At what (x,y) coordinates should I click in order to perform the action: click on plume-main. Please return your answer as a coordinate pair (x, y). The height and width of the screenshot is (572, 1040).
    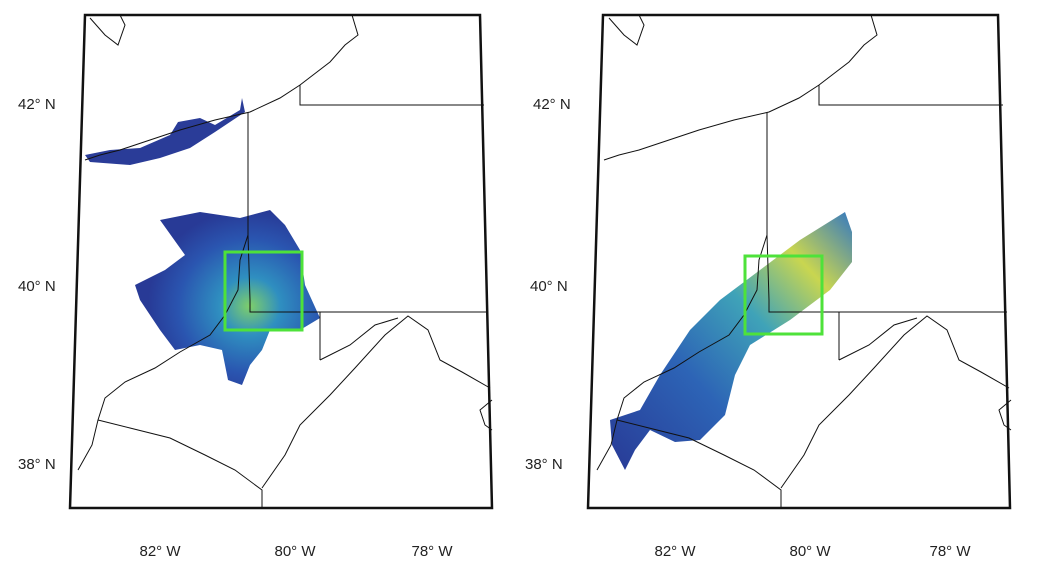
    Looking at the image, I should click on (227, 297).